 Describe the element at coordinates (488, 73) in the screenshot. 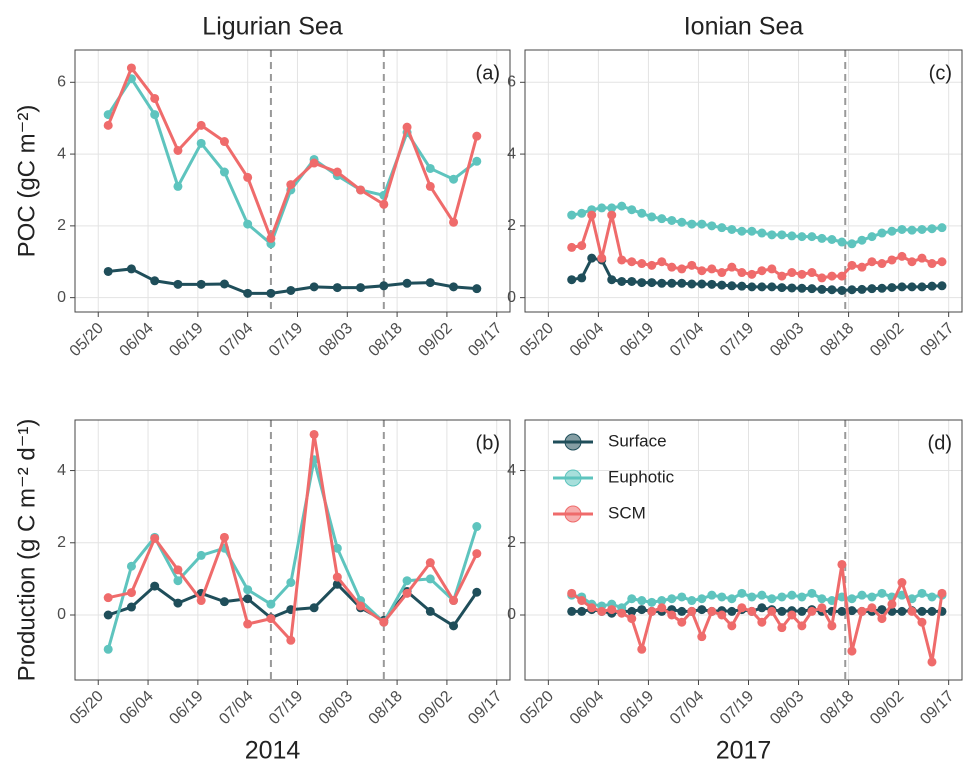

I see `panel-label: (a)` at that location.